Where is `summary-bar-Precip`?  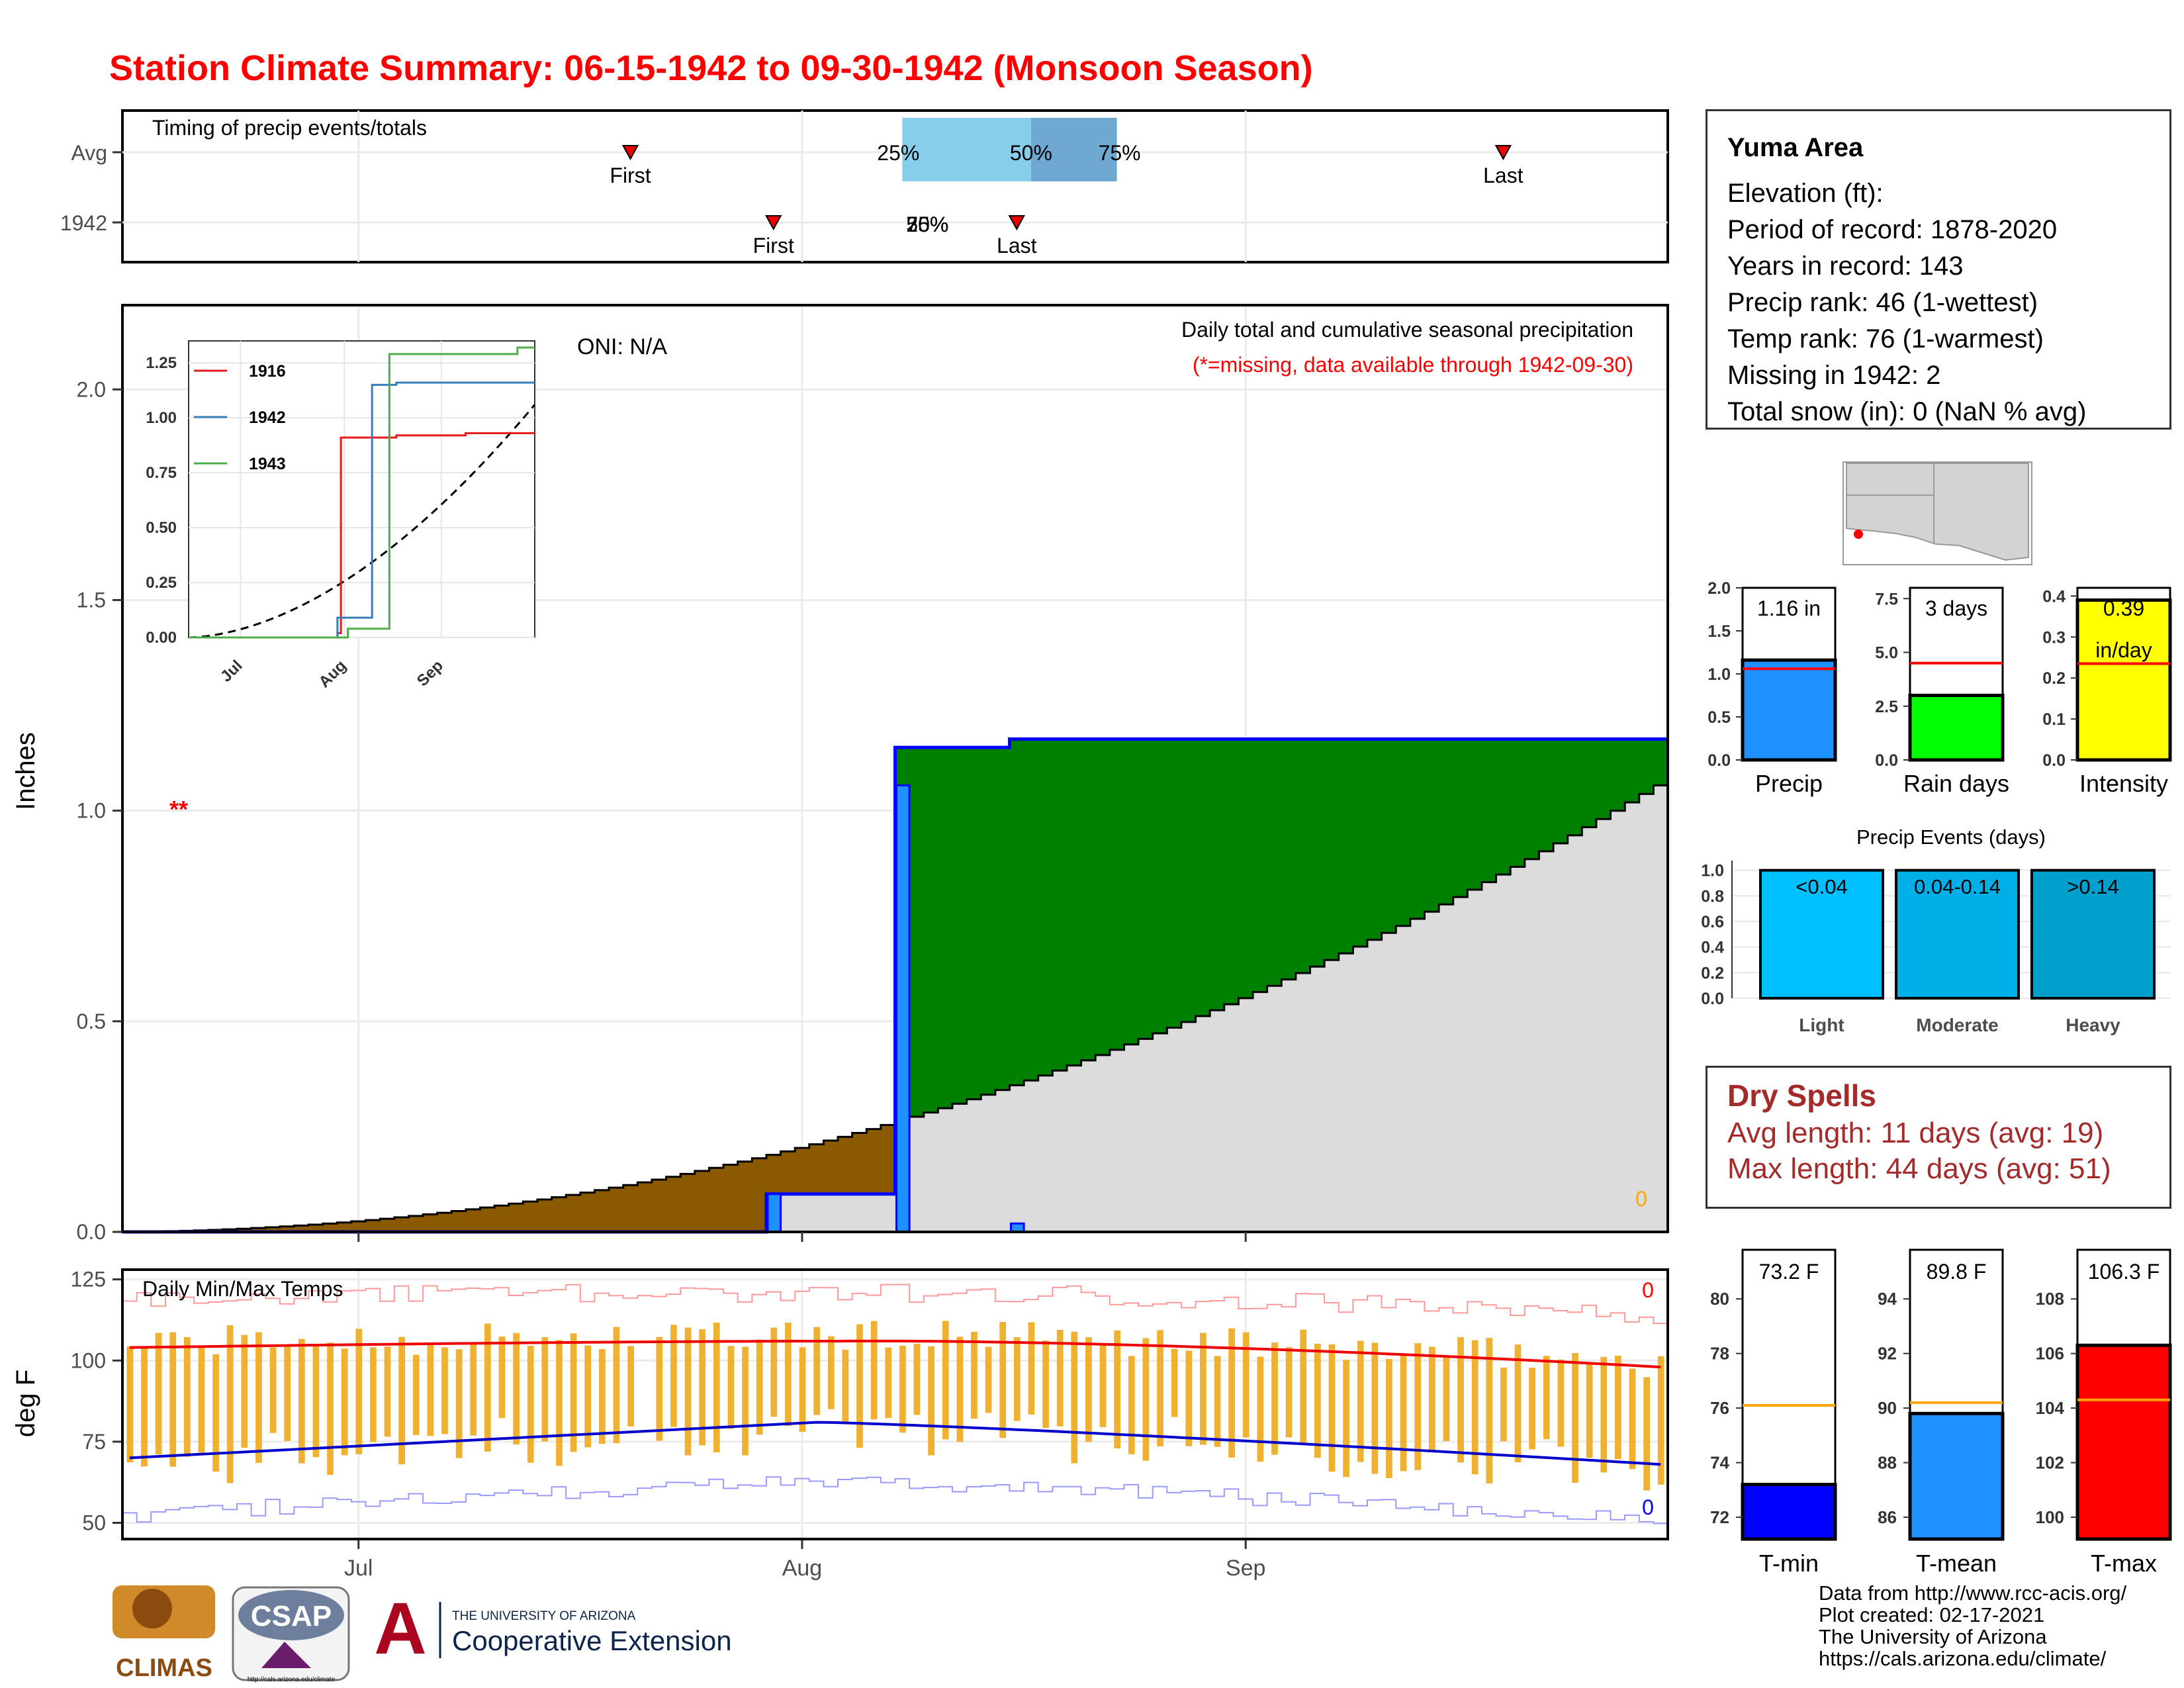 summary-bar-Precip is located at coordinates (1789, 710).